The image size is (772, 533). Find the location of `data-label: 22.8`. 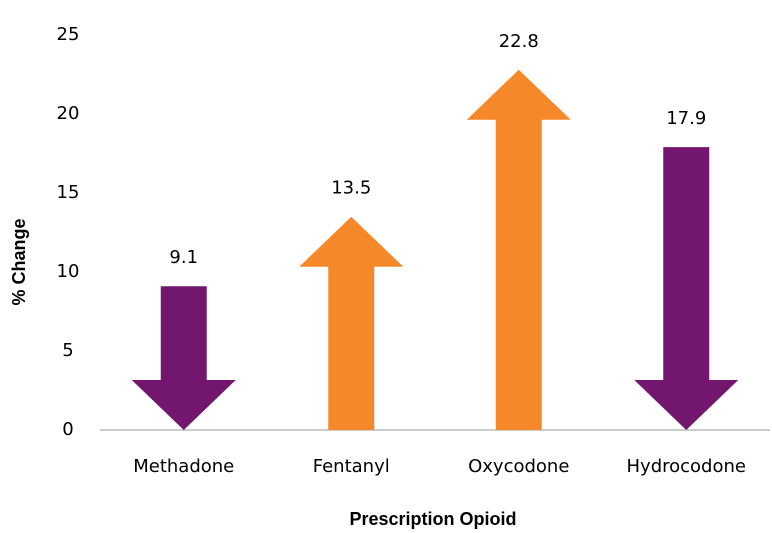

data-label: 22.8 is located at coordinates (519, 41).